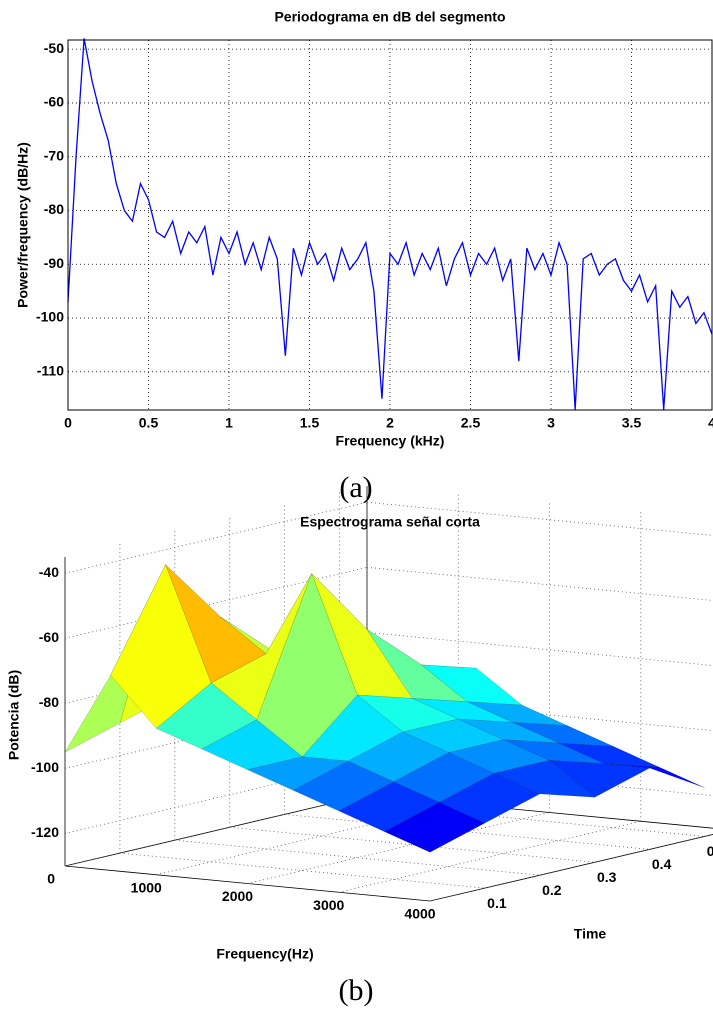 The width and height of the screenshot is (713, 1012). I want to click on x-tick-label: 1.5, so click(310, 423).